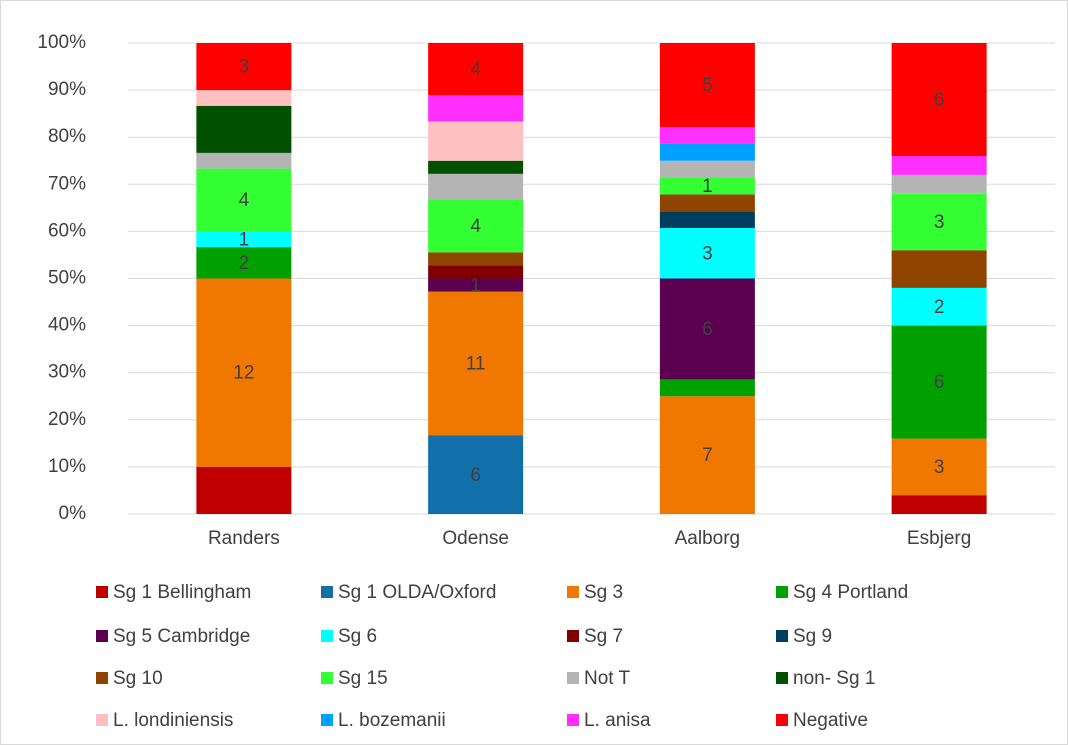 This screenshot has width=1068, height=745. Describe the element at coordinates (850, 592) in the screenshot. I see `legend-label: Sg 4 Portland` at that location.